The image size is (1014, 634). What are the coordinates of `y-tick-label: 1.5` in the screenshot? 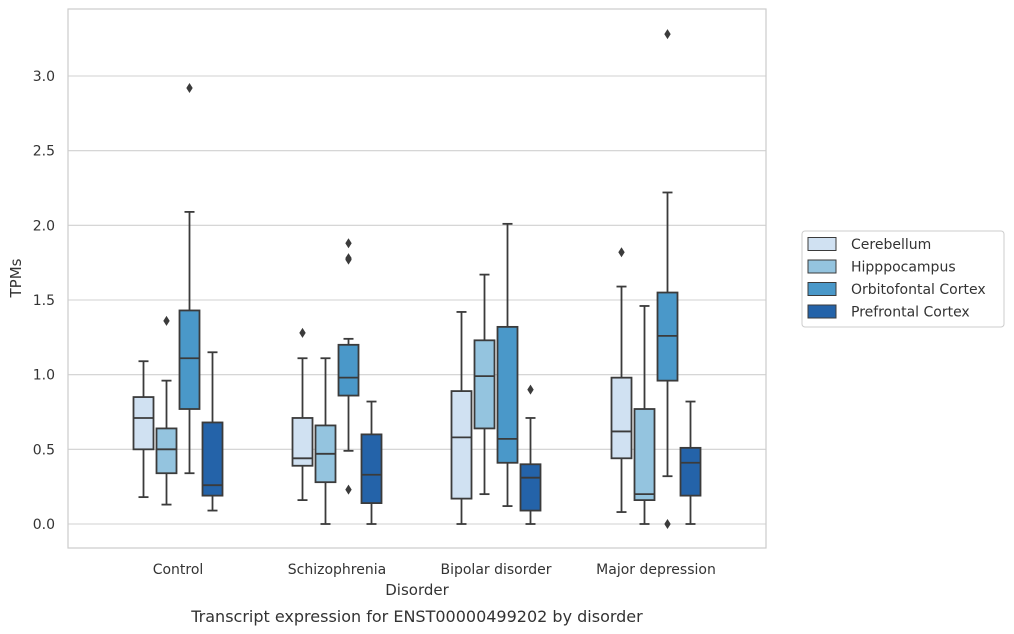 It's located at (44, 301).